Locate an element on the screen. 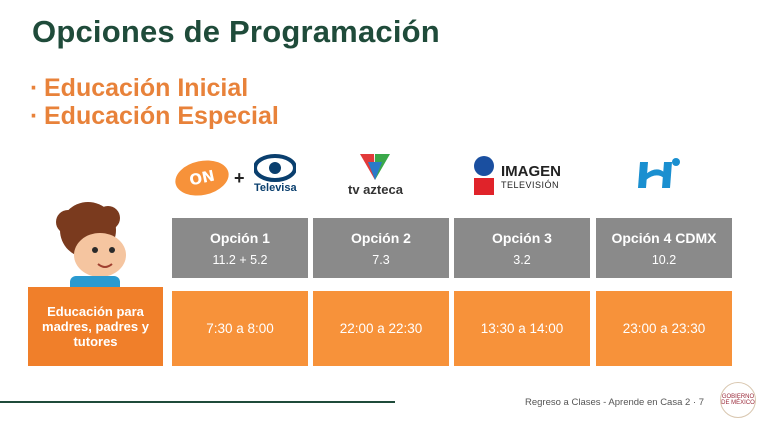 The width and height of the screenshot is (770, 423). option-label: Opción 3 is located at coordinates (522, 238).